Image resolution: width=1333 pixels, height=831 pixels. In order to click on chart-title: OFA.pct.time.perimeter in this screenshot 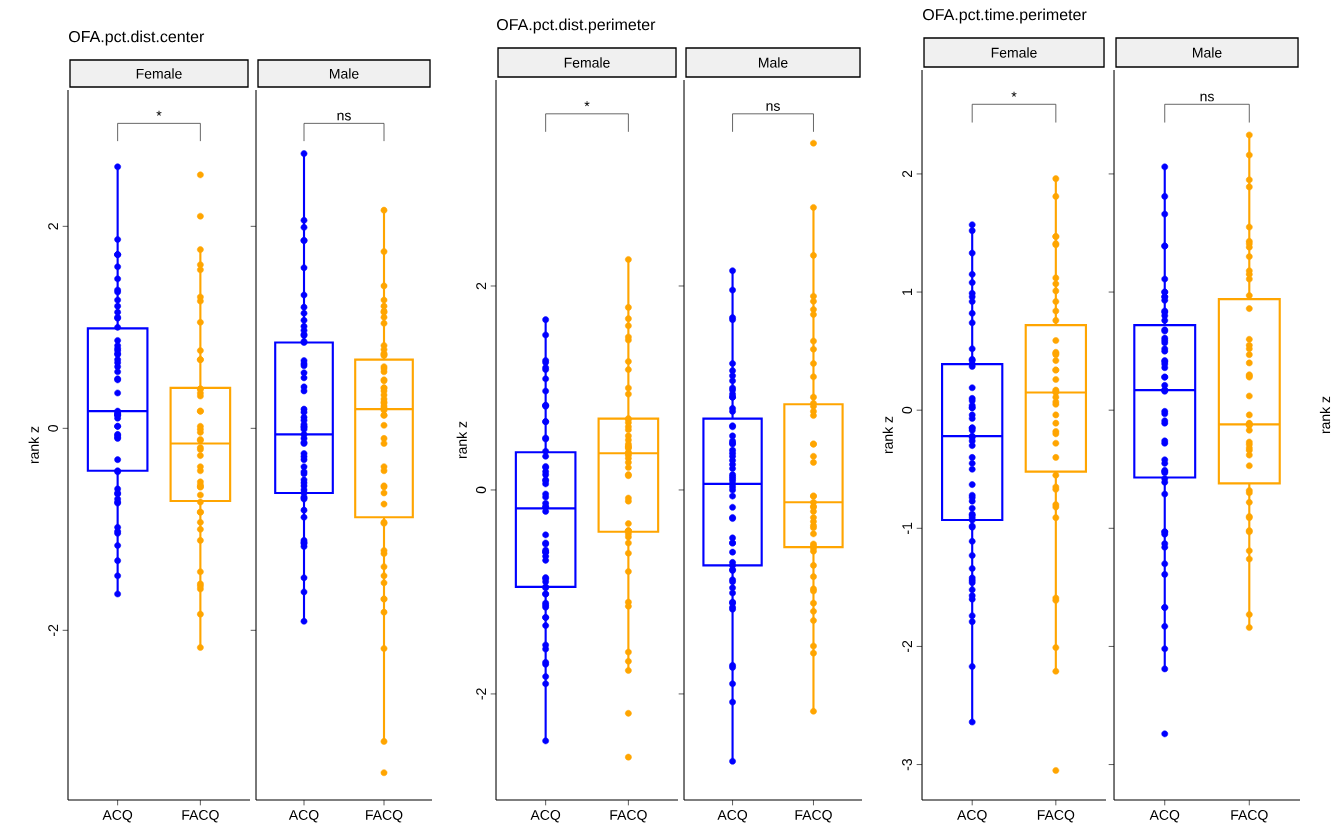, I will do `click(1005, 16)`.